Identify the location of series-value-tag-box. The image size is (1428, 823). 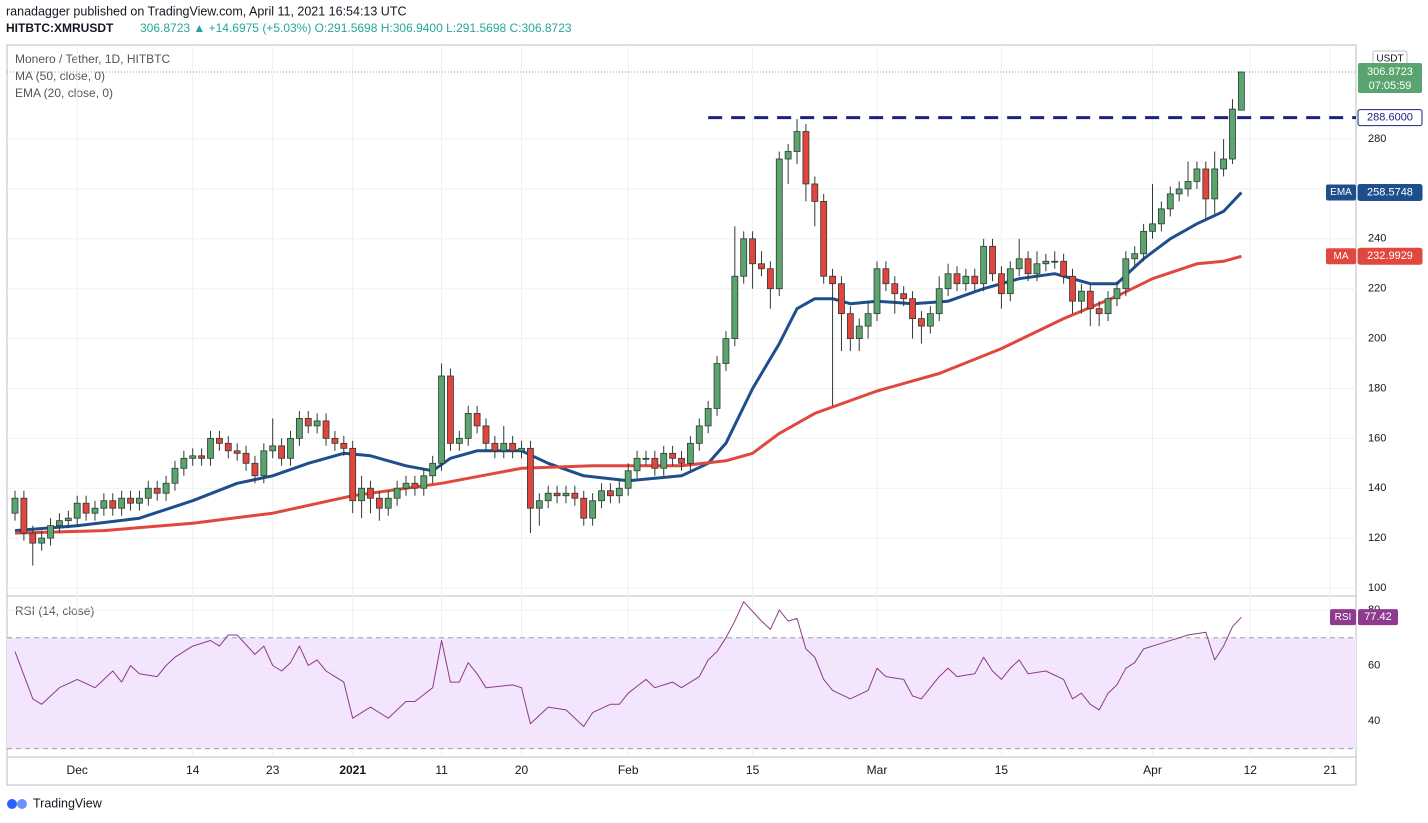
(1390, 256).